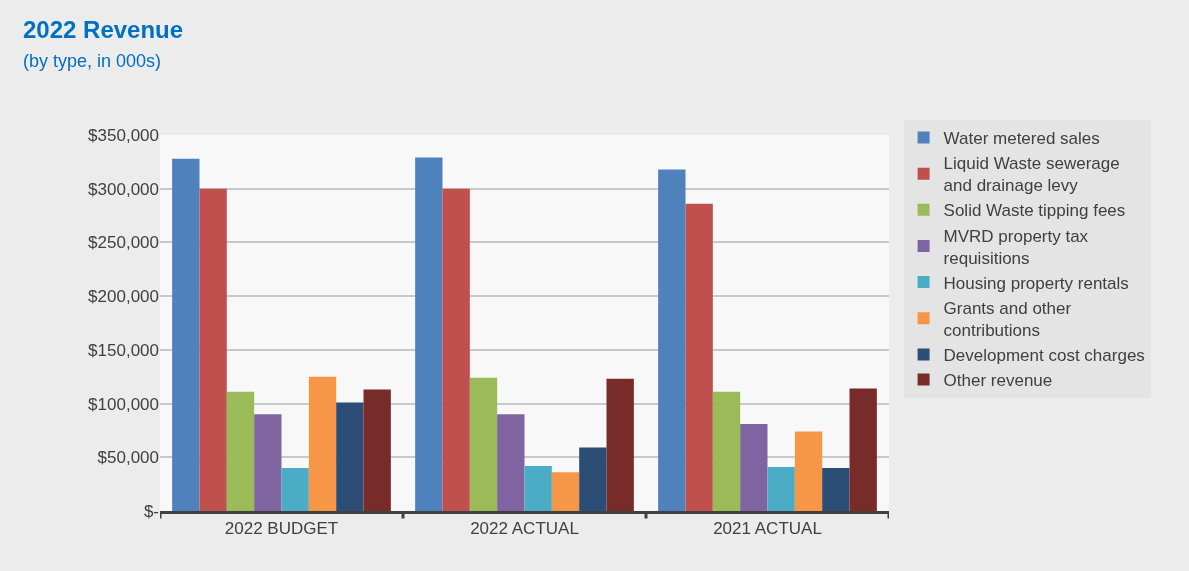 This screenshot has width=1189, height=571. Describe the element at coordinates (123, 297) in the screenshot. I see `y-tick-label: $200,000` at that location.